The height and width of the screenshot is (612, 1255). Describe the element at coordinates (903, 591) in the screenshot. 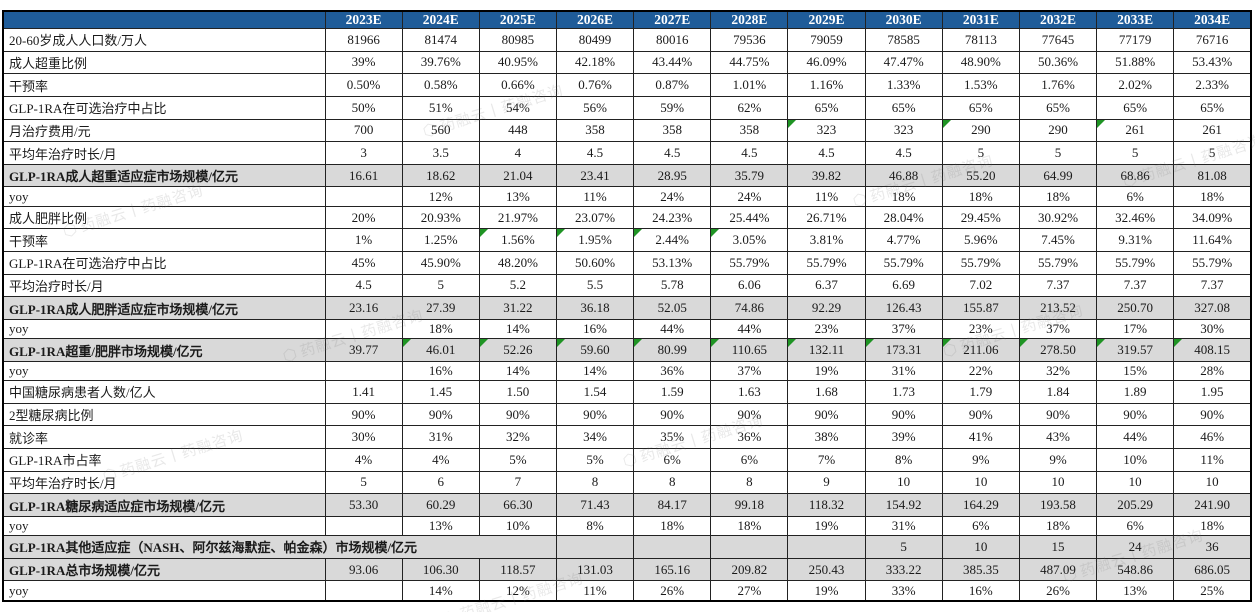

I see `value-cell: 33%` at that location.